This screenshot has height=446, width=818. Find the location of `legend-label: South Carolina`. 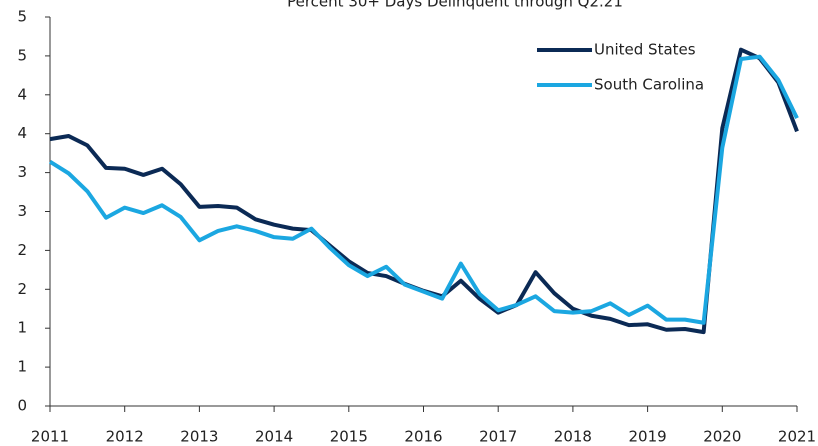

legend-label: South Carolina is located at coordinates (649, 85).